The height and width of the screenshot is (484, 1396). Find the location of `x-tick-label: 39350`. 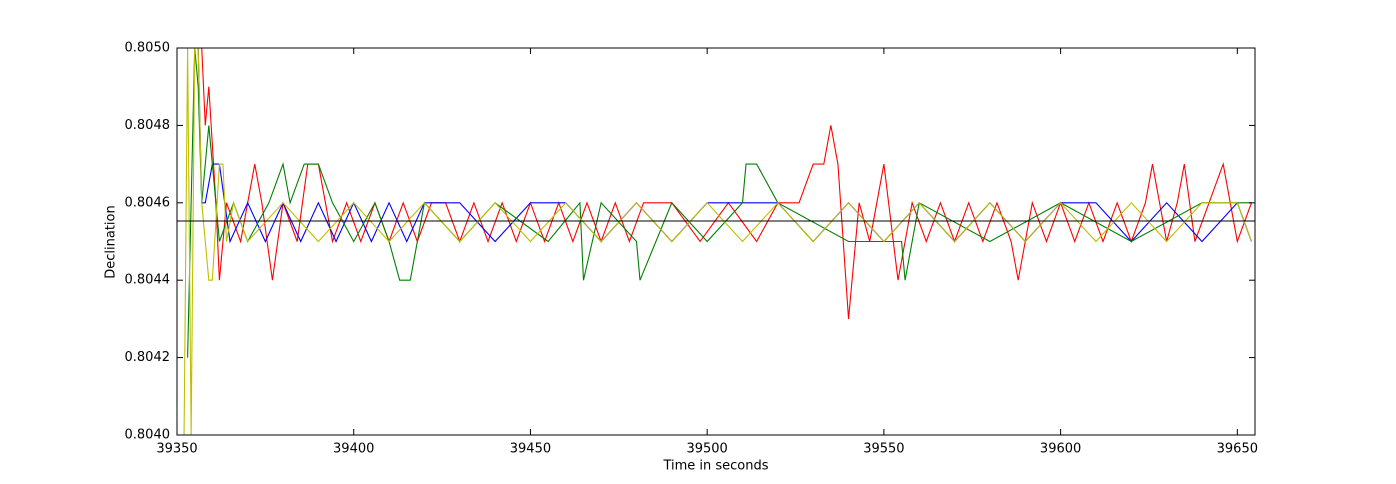

x-tick-label: 39350 is located at coordinates (176, 449).